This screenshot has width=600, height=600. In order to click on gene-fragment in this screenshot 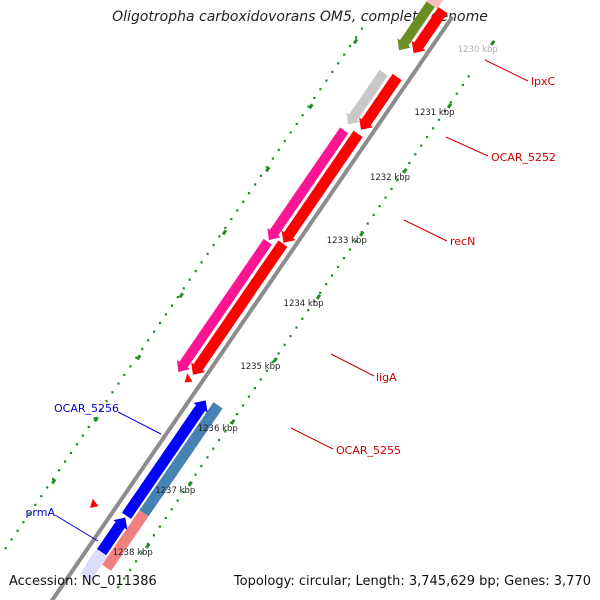, I will do `click(436, 4)`.